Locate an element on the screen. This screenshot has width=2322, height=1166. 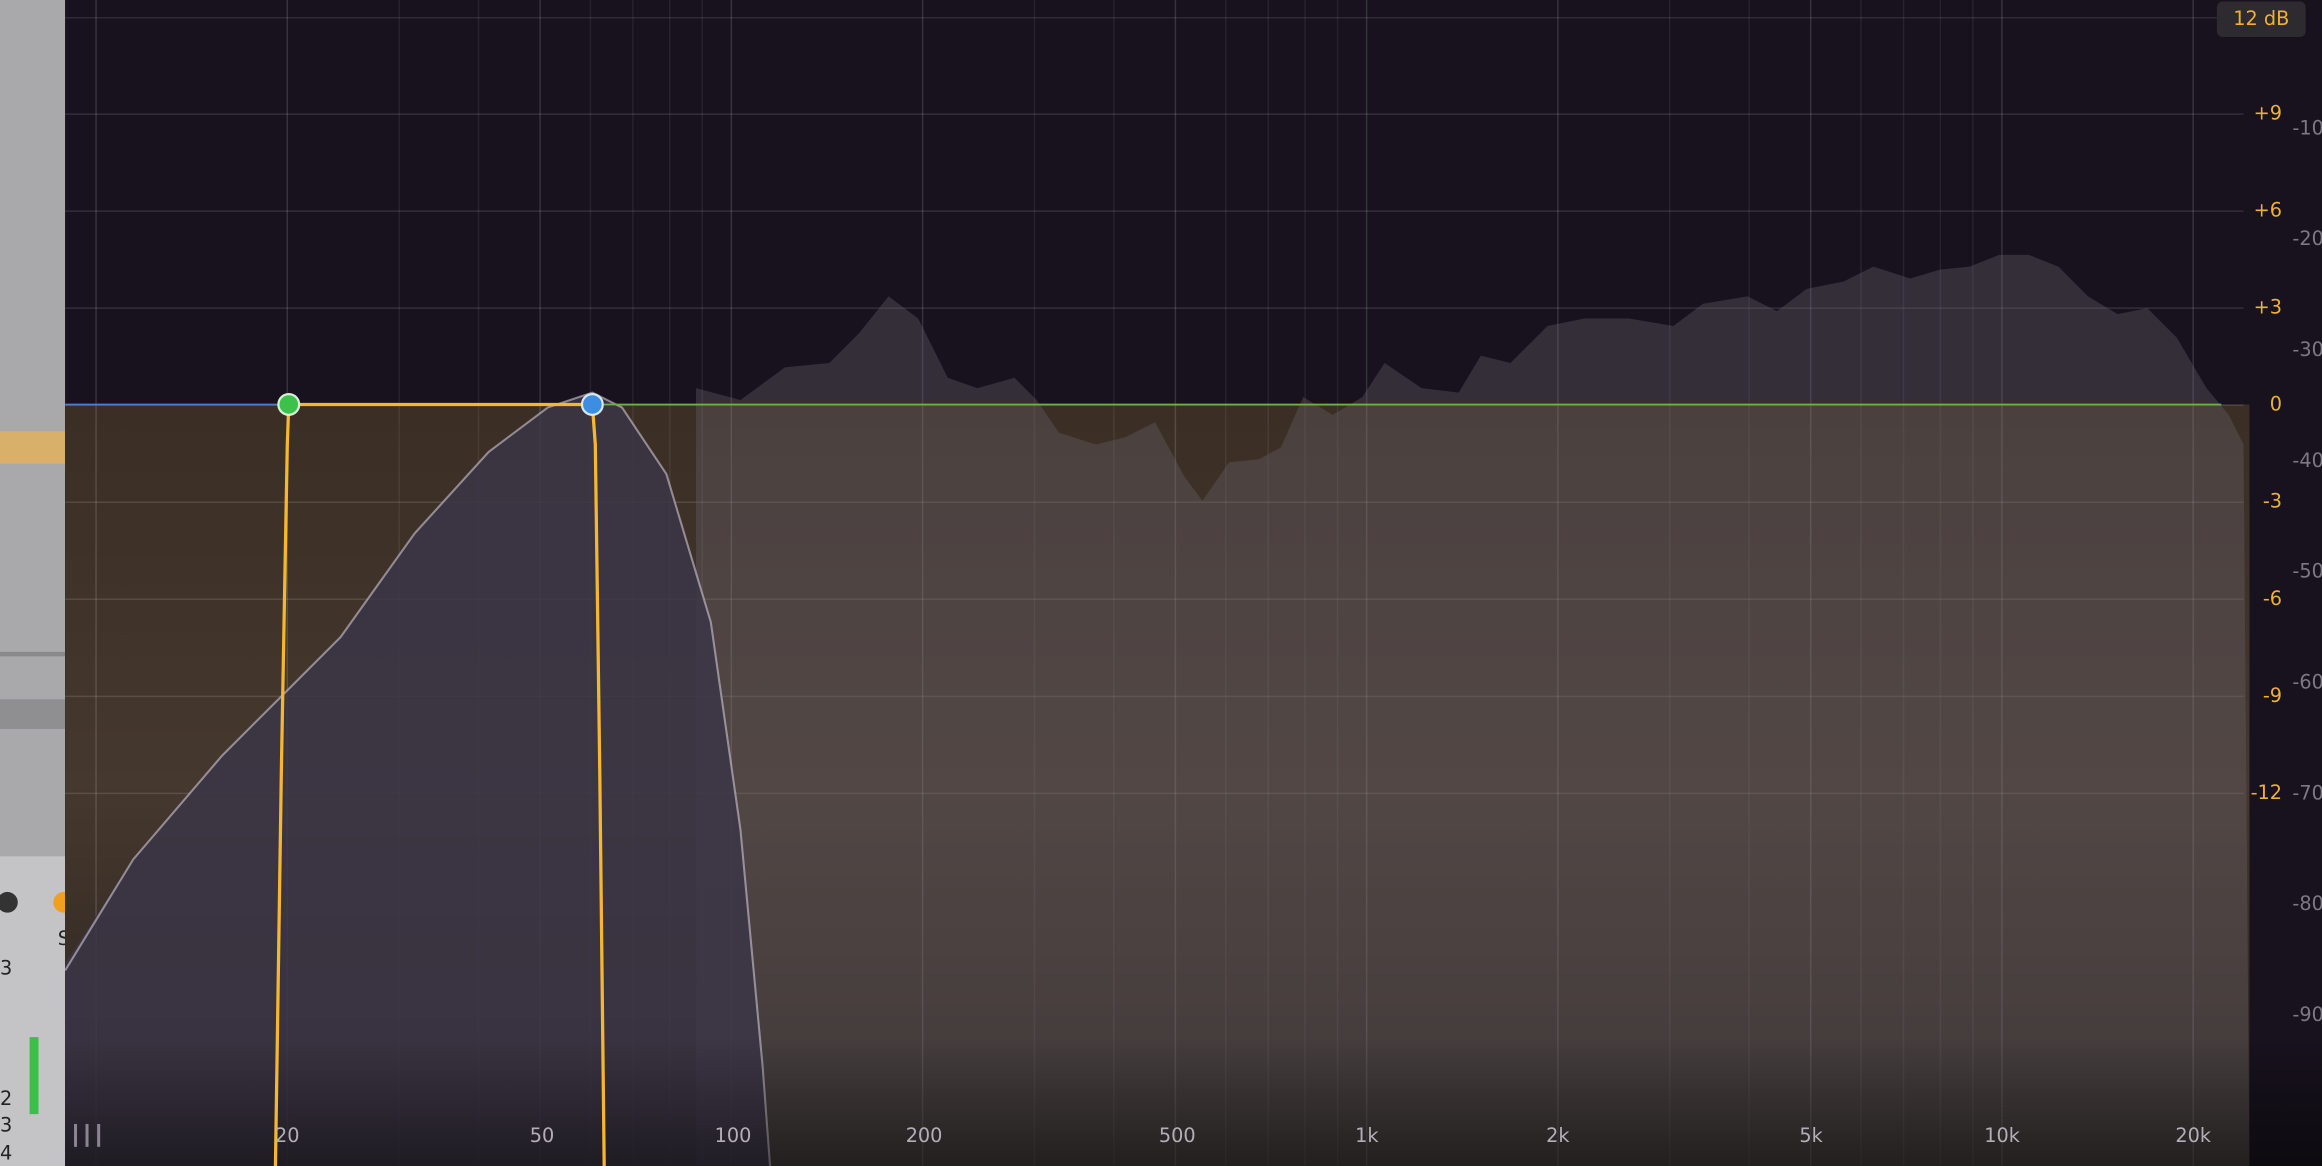
gain-label: 0 is located at coordinates (2276, 404).